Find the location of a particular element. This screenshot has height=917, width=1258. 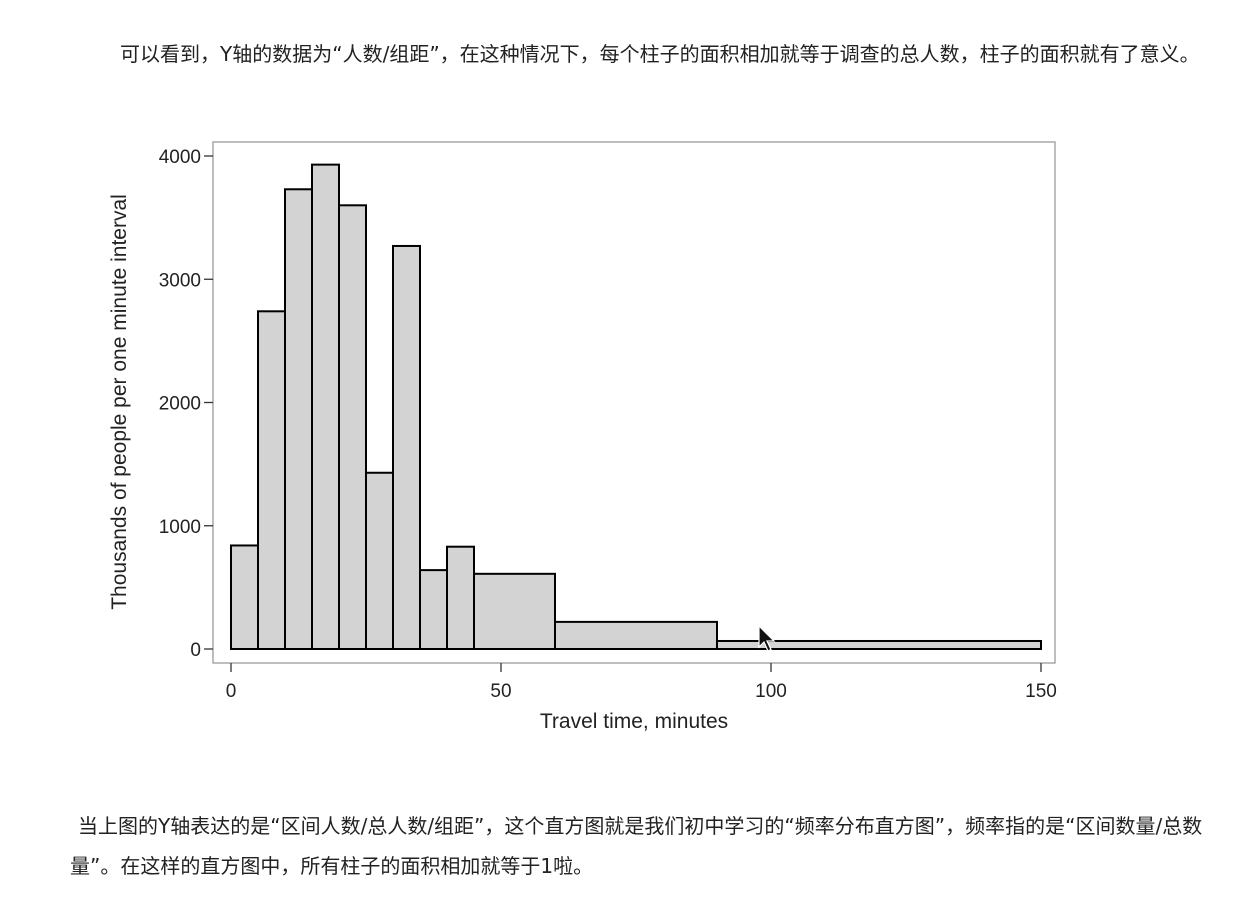

y-axis: 0 1000 2000 3000 4000 is located at coordinates (186, 404).